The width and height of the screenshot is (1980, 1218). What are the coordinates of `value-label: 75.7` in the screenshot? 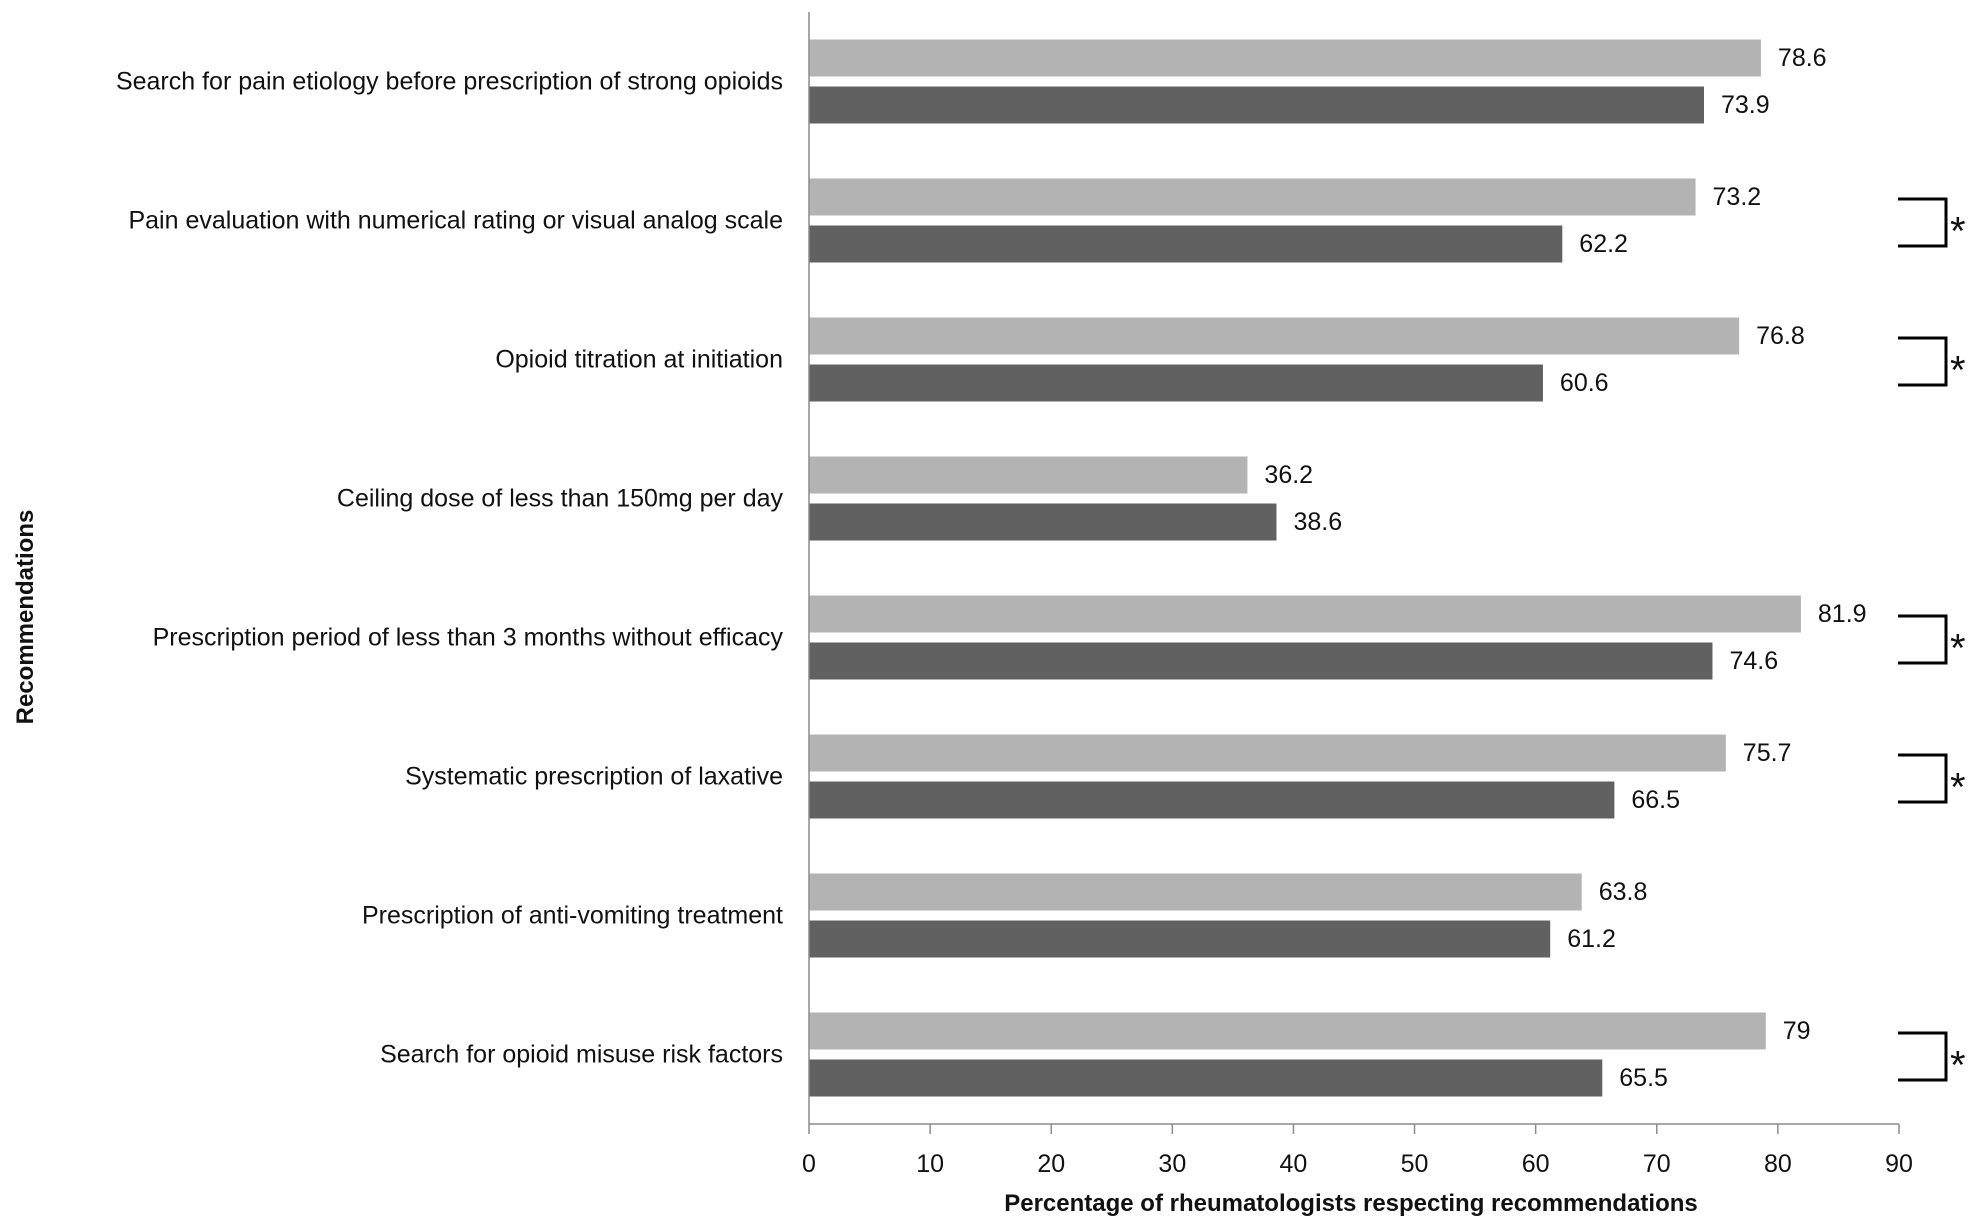 It's located at (1767, 753).